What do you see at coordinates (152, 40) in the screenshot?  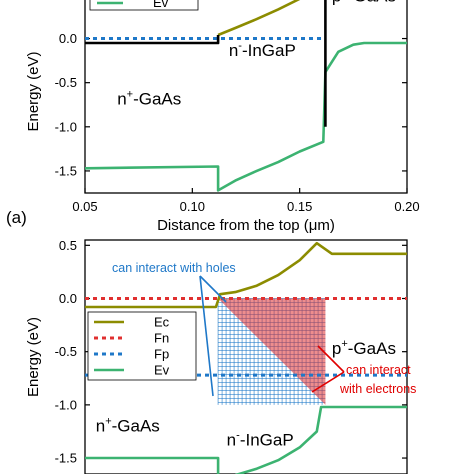 I see `series-line-ev-left` at bounding box center [152, 40].